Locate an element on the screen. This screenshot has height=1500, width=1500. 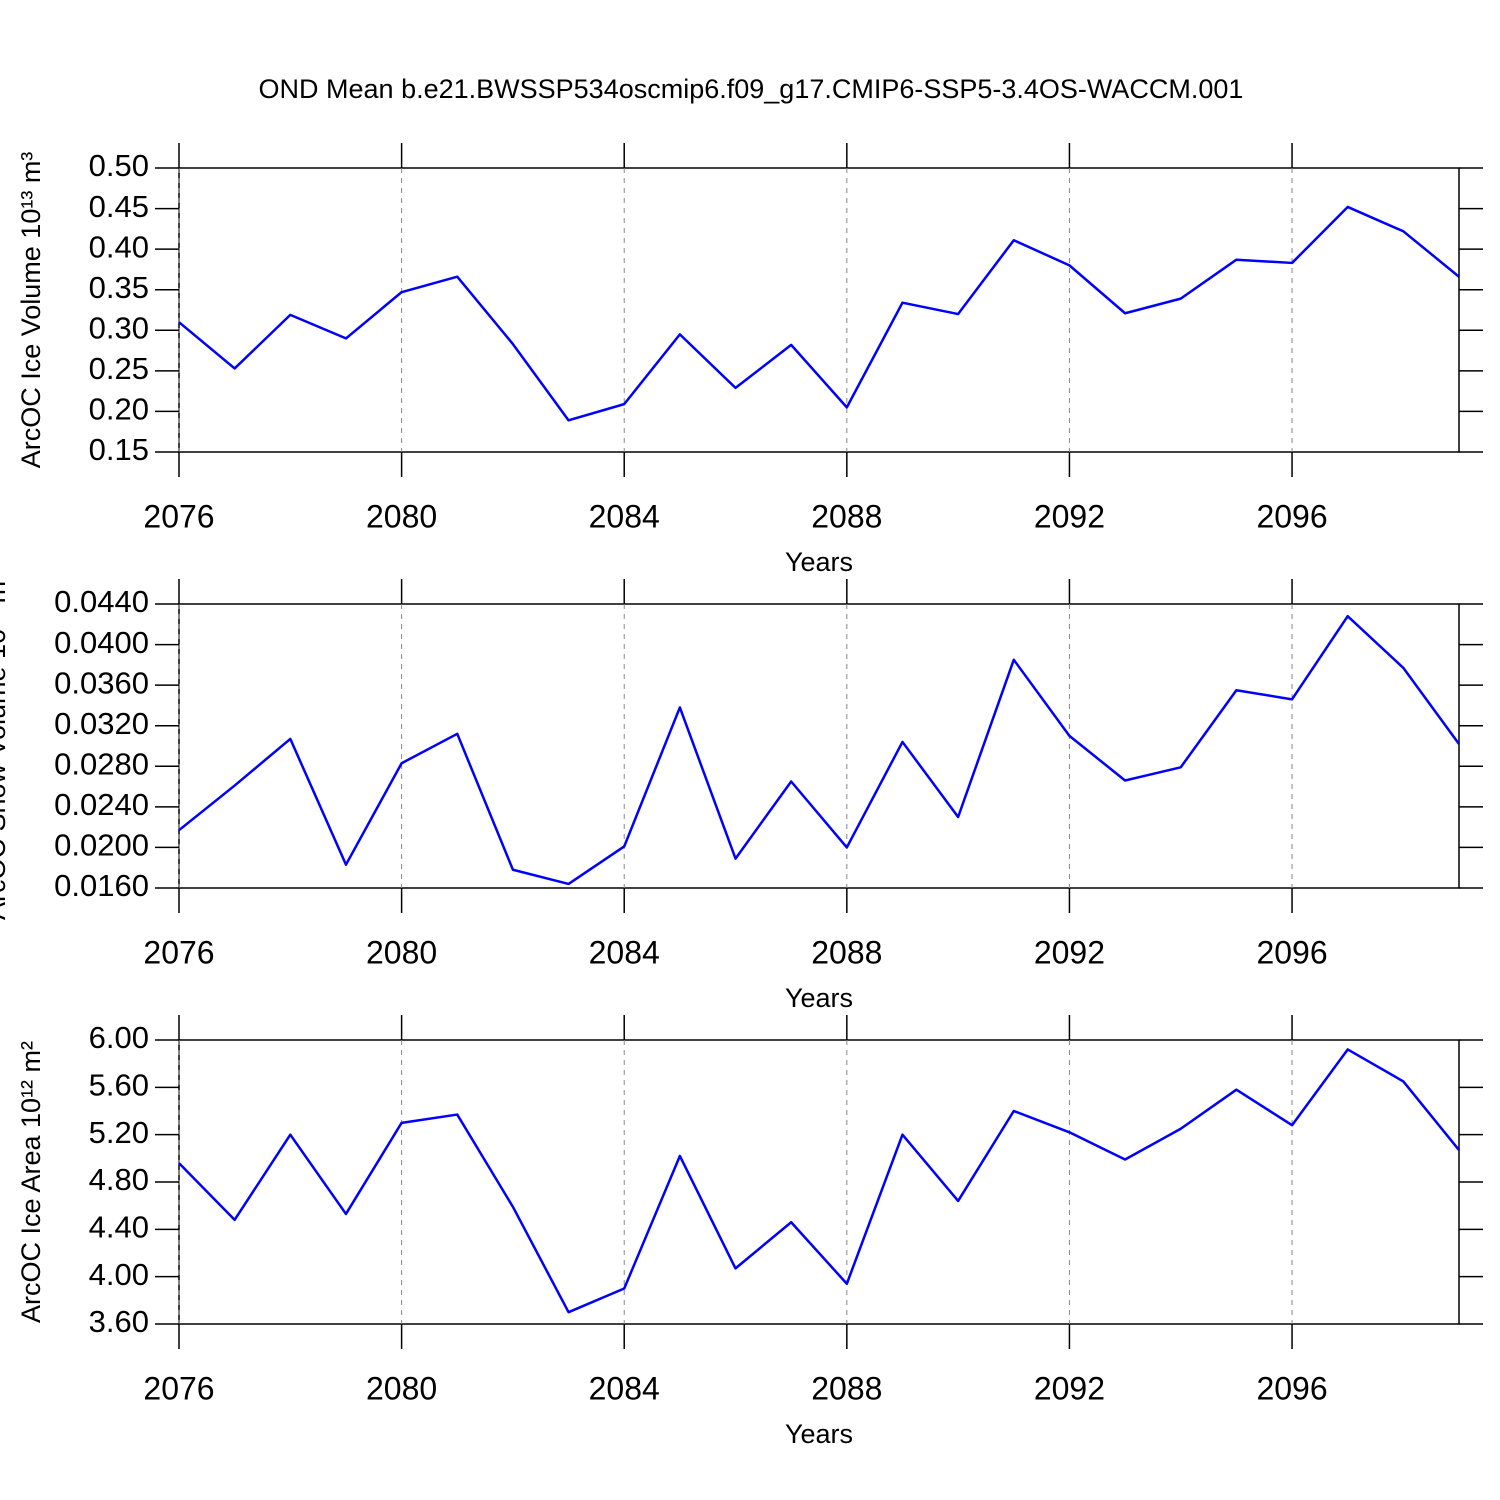
y-tick-label: 0.0160 is located at coordinates (101, 885).